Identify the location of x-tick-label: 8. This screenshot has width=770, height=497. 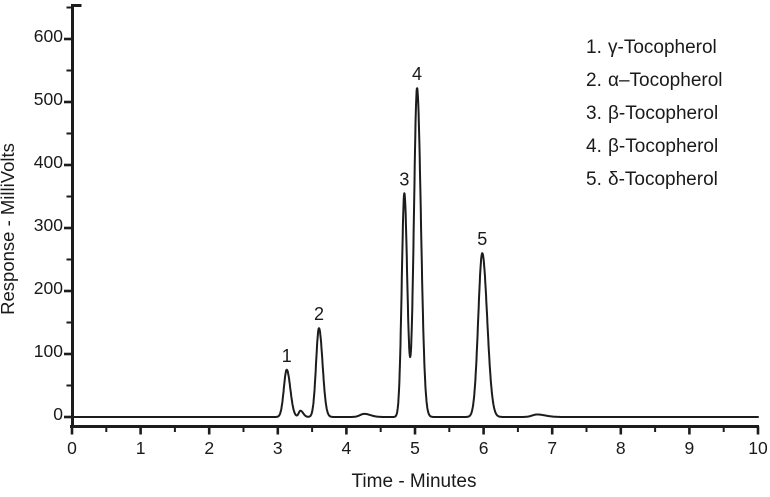
(621, 448).